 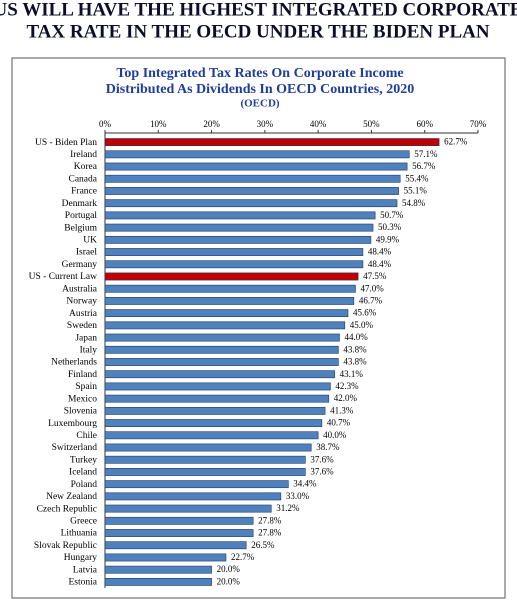 I want to click on category-label: Luxembourg, so click(x=72, y=424).